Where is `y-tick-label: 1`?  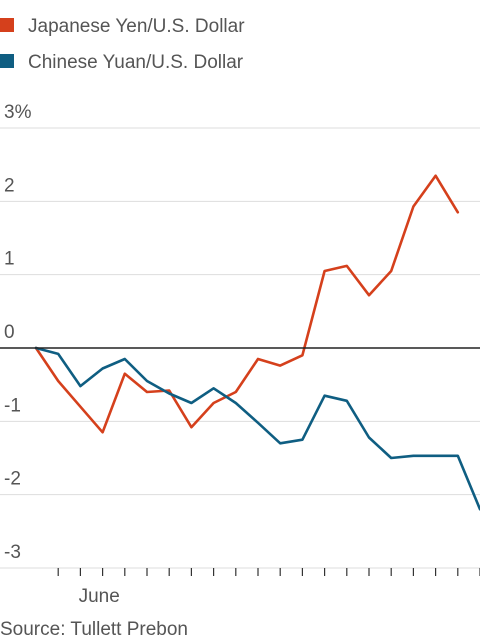
y-tick-label: 1 is located at coordinates (9, 259).